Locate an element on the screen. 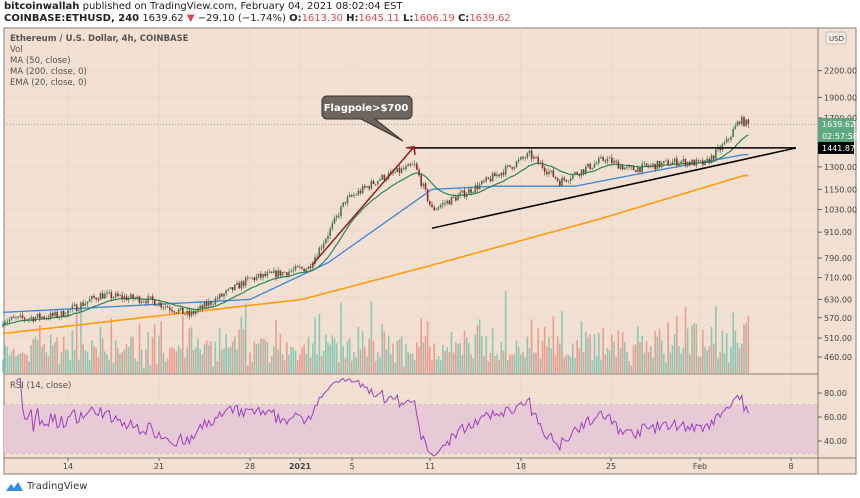 This screenshot has height=498, width=860. legend-rsi: RSI (14, close) is located at coordinates (40, 386).